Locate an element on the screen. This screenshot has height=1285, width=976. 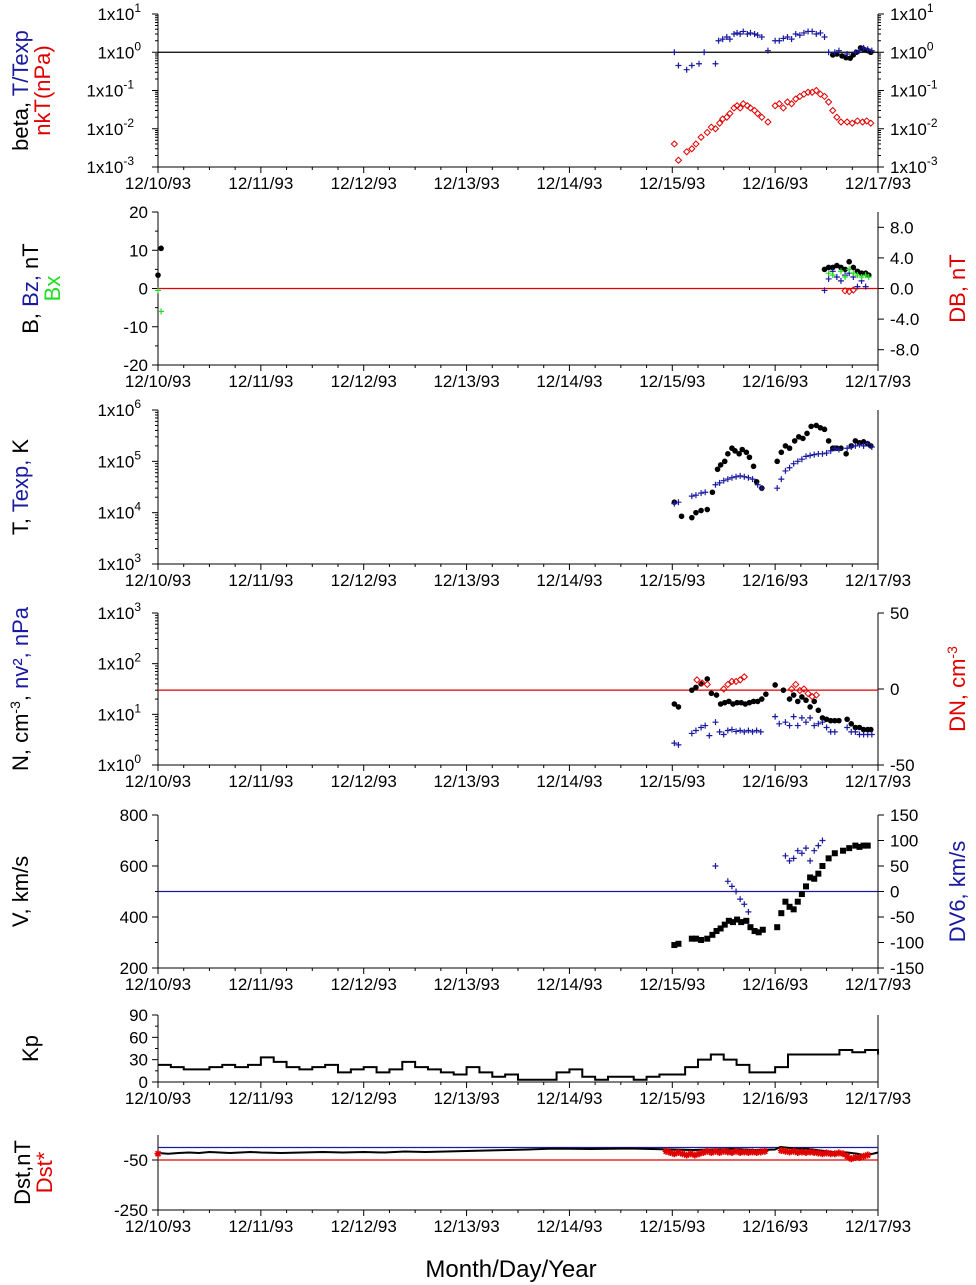
y-tick-label: 1x10⁶ is located at coordinates (119, 408).